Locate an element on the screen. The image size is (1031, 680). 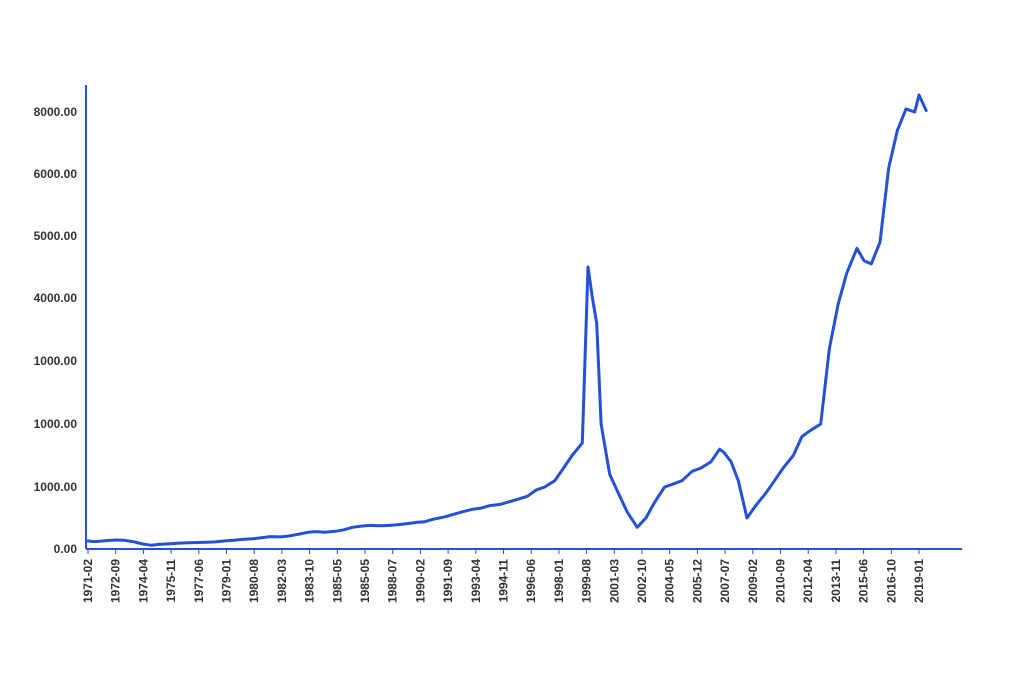
y-tick-label: 4000.00 is located at coordinates (56, 298).